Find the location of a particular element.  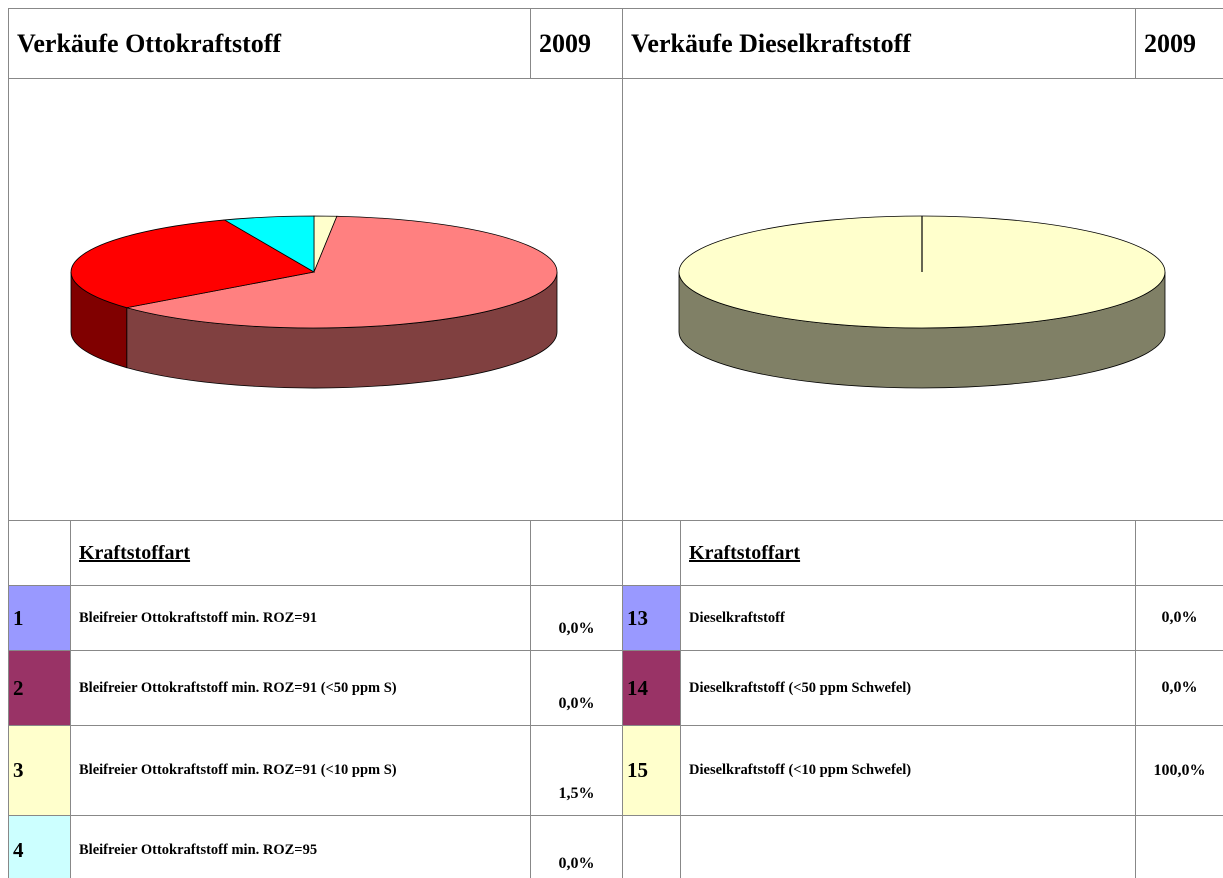

row-share: 1,5% is located at coordinates (577, 770).